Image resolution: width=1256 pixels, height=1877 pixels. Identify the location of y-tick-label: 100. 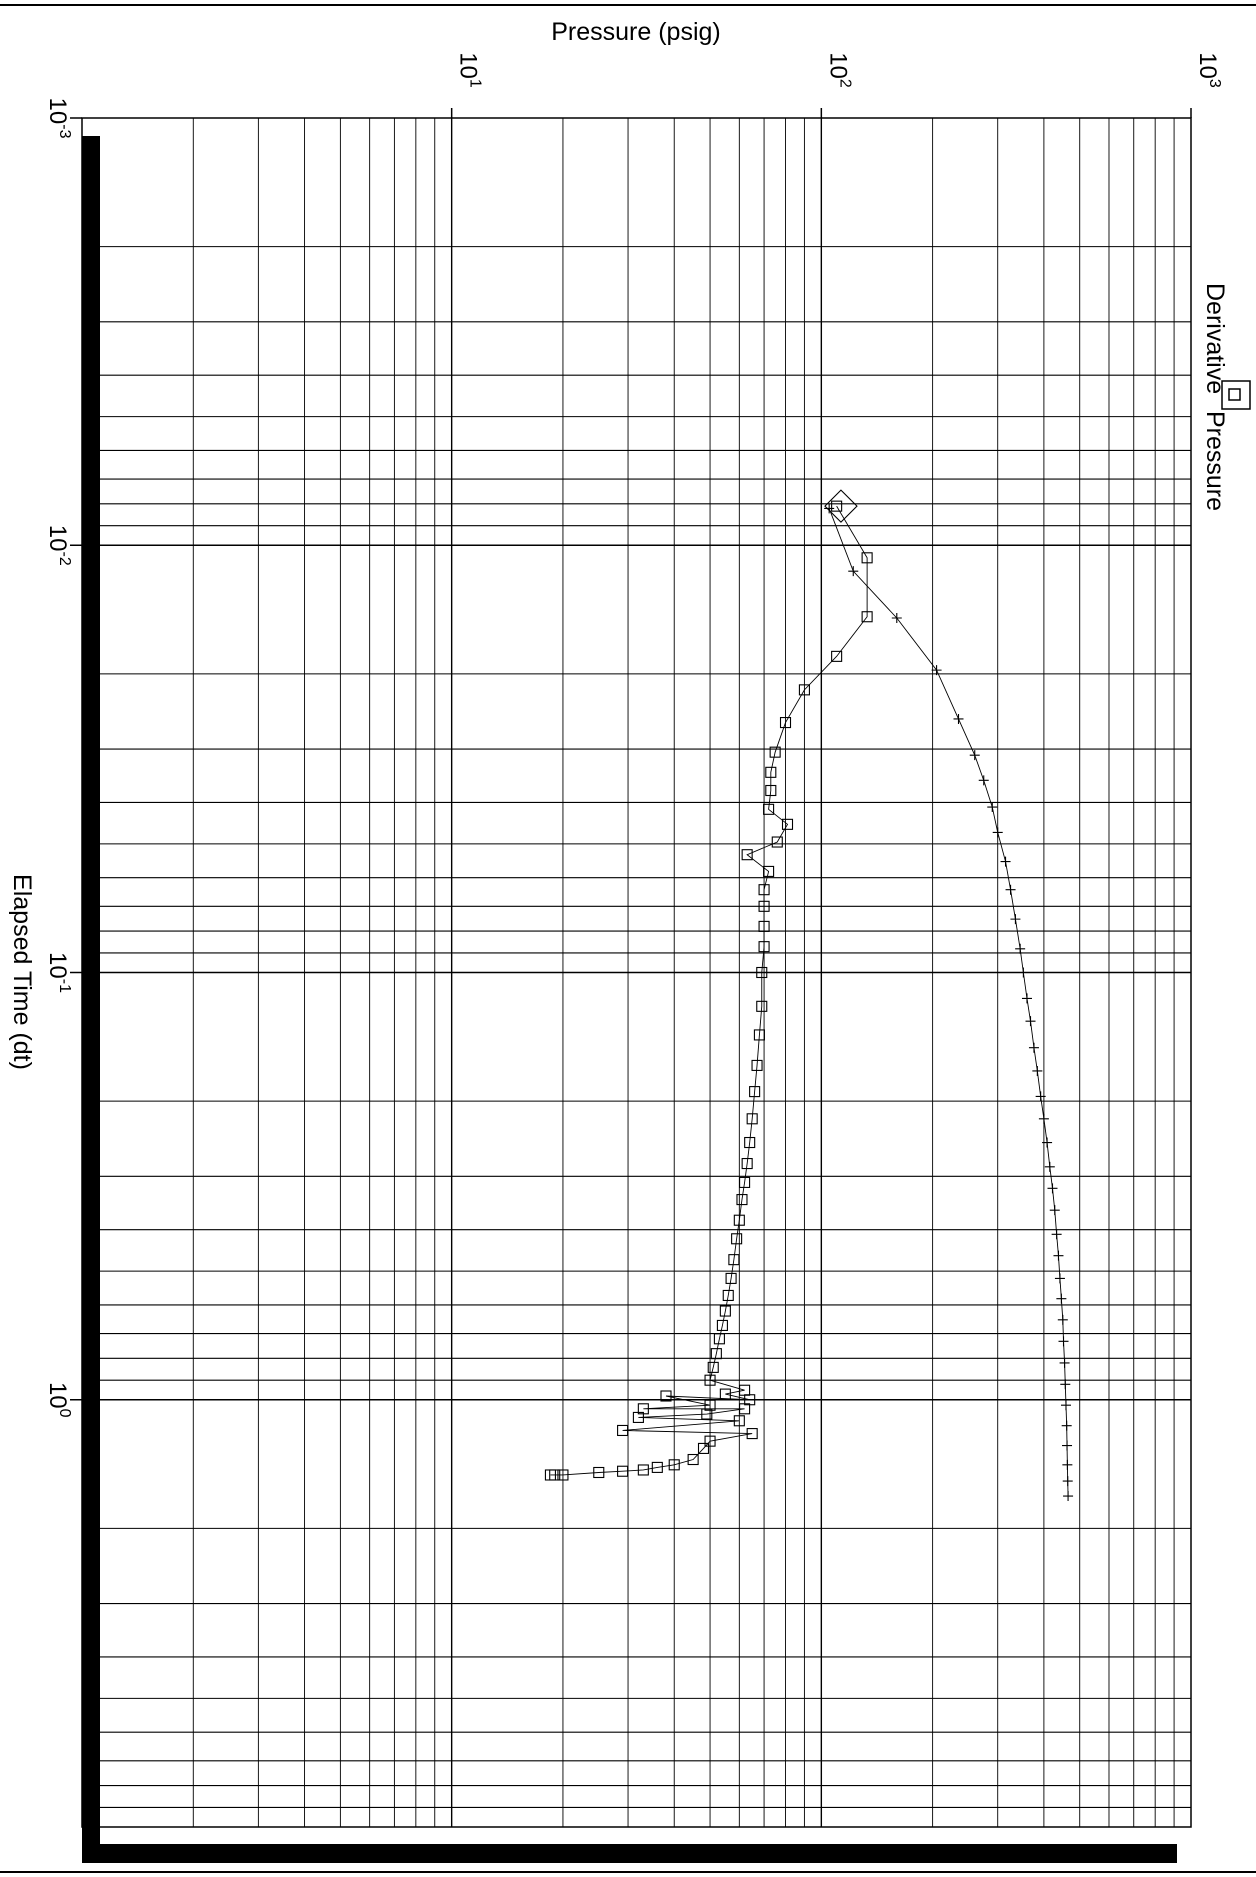
(58, 1400).